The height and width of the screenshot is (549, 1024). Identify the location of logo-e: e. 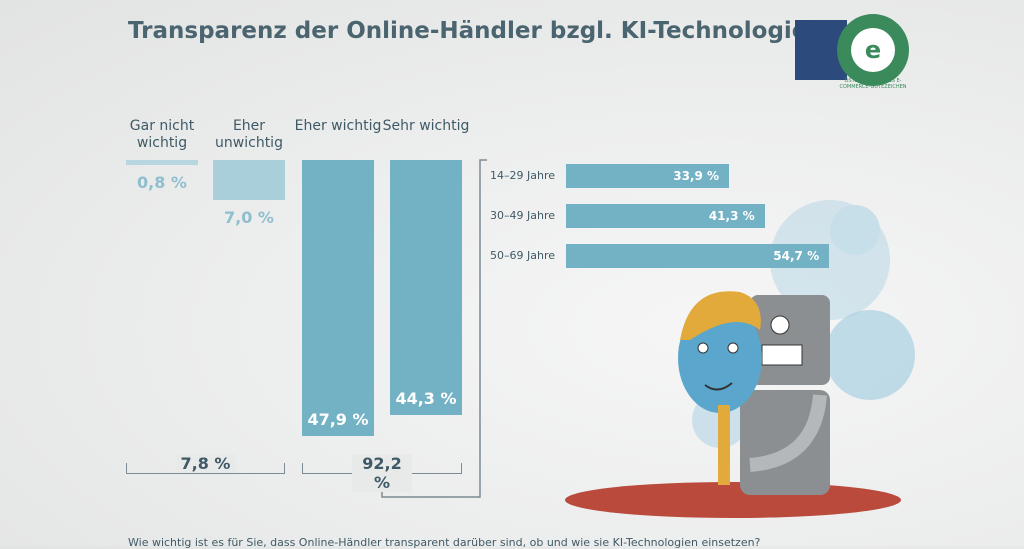
(873, 50).